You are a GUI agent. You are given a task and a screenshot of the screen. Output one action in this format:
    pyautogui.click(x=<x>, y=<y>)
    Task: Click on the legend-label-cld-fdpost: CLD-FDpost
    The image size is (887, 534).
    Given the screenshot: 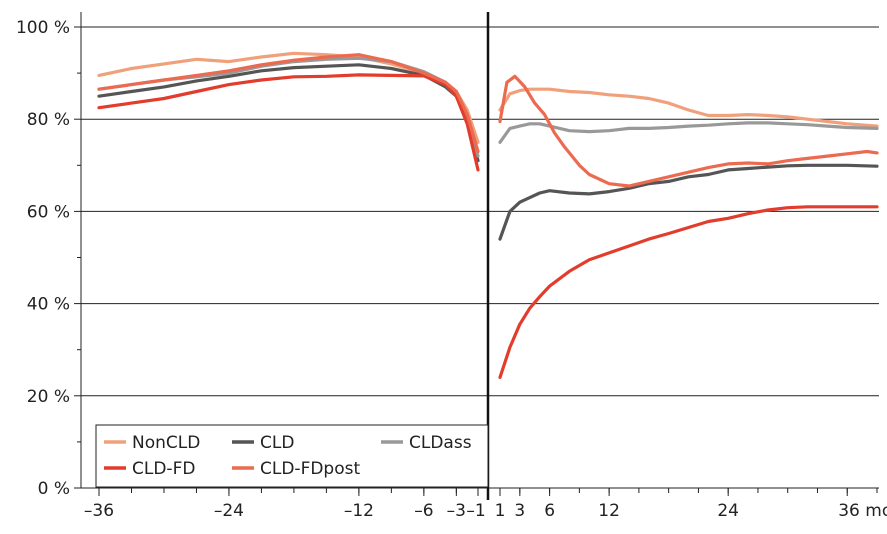 What is the action you would take?
    pyautogui.click(x=310, y=469)
    